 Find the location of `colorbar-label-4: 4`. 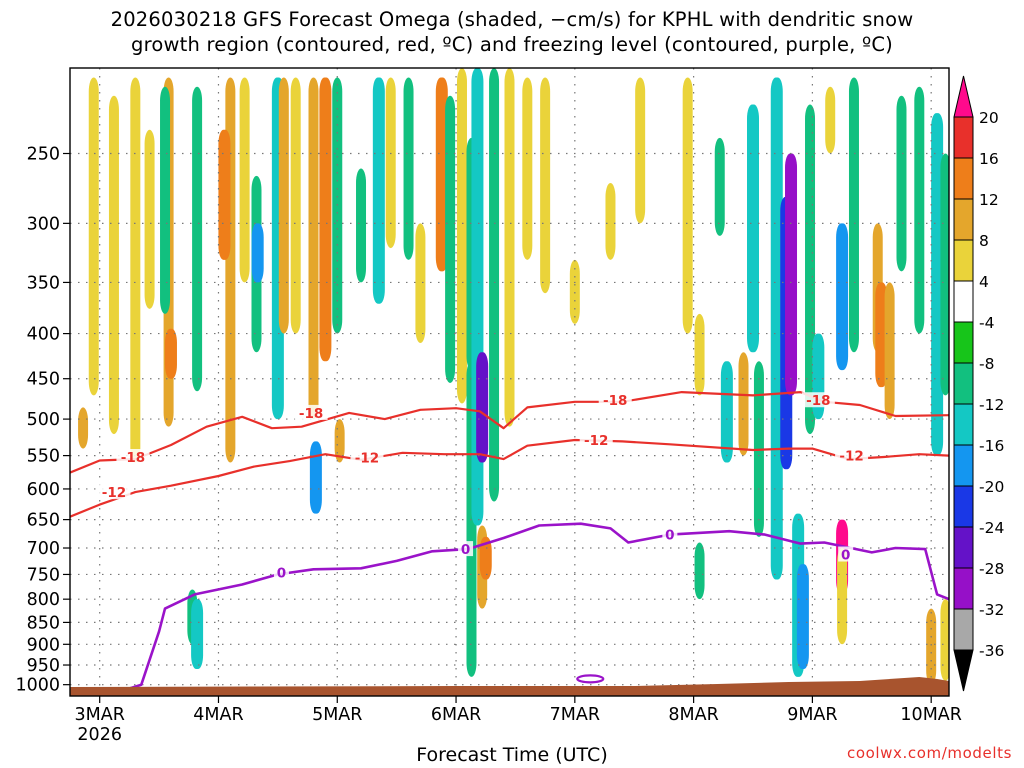

colorbar-label-4: 4 is located at coordinates (984, 282).